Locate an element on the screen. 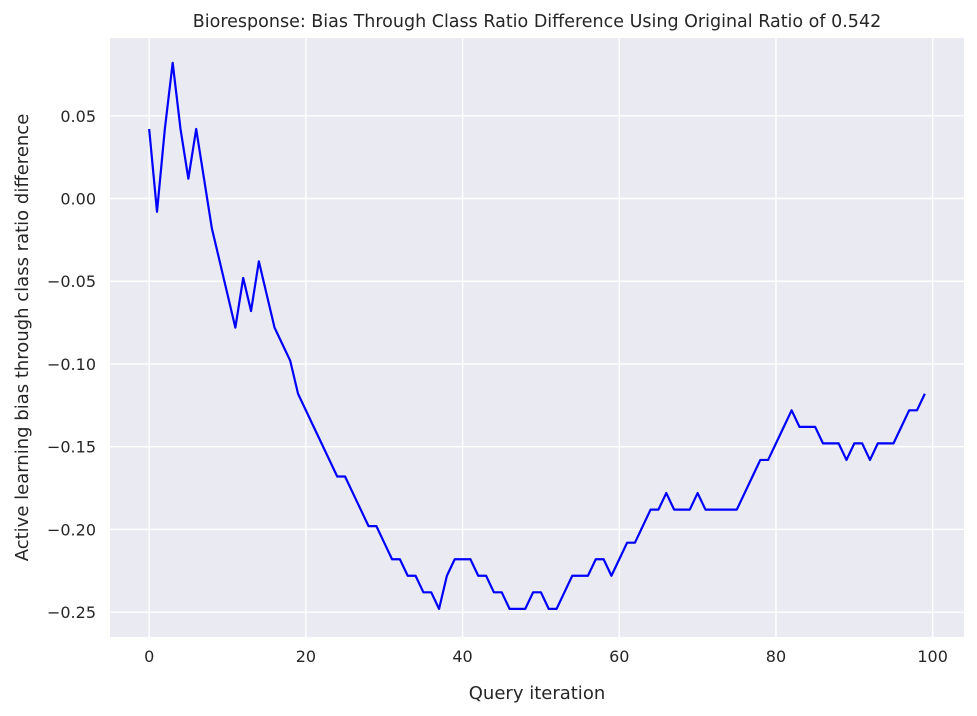 The width and height of the screenshot is (977, 716). y-tick-labels: 0.05 0.00 −0.05 −0.10 −0.15 −0.20 −0.25 is located at coordinates (71, 364).